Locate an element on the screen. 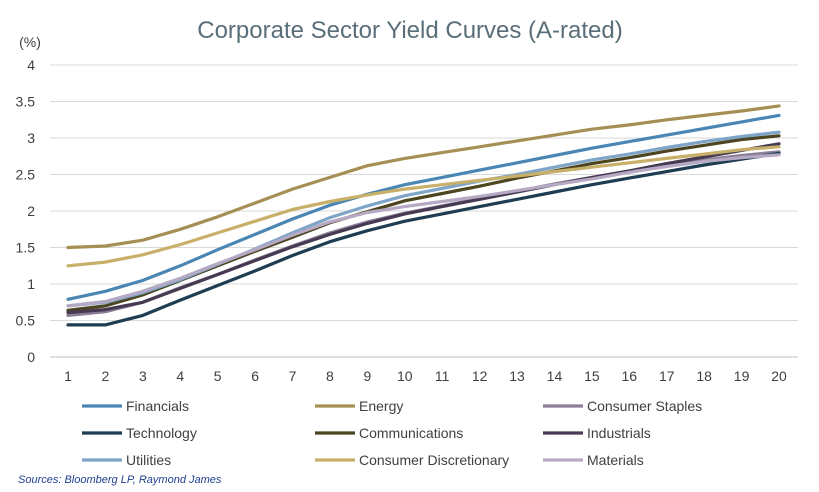 The height and width of the screenshot is (492, 819). legend-label: Energy is located at coordinates (381, 406).